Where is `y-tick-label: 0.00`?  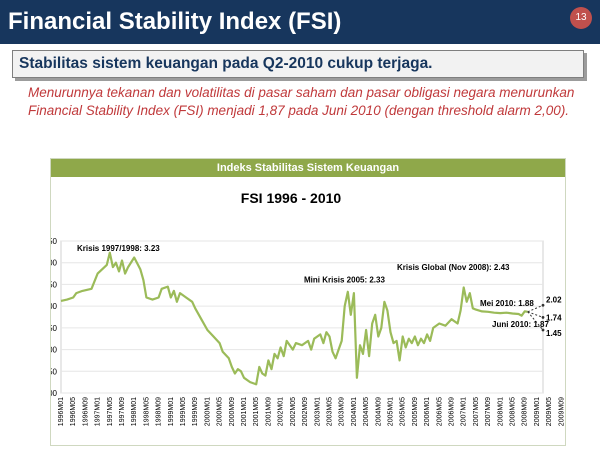 y-tick-label: 0.00 is located at coordinates (54, 393).